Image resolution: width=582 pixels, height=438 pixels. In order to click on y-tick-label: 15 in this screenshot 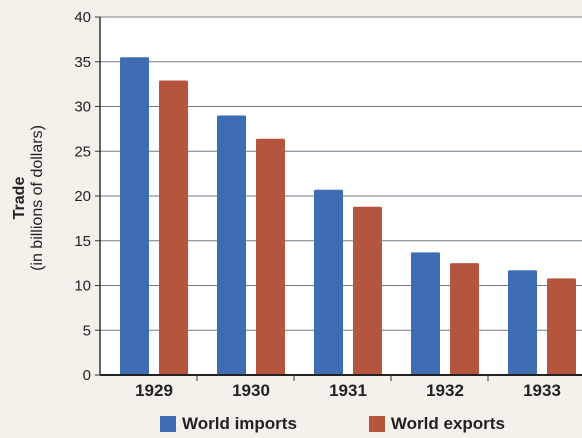, I will do `click(82, 241)`.